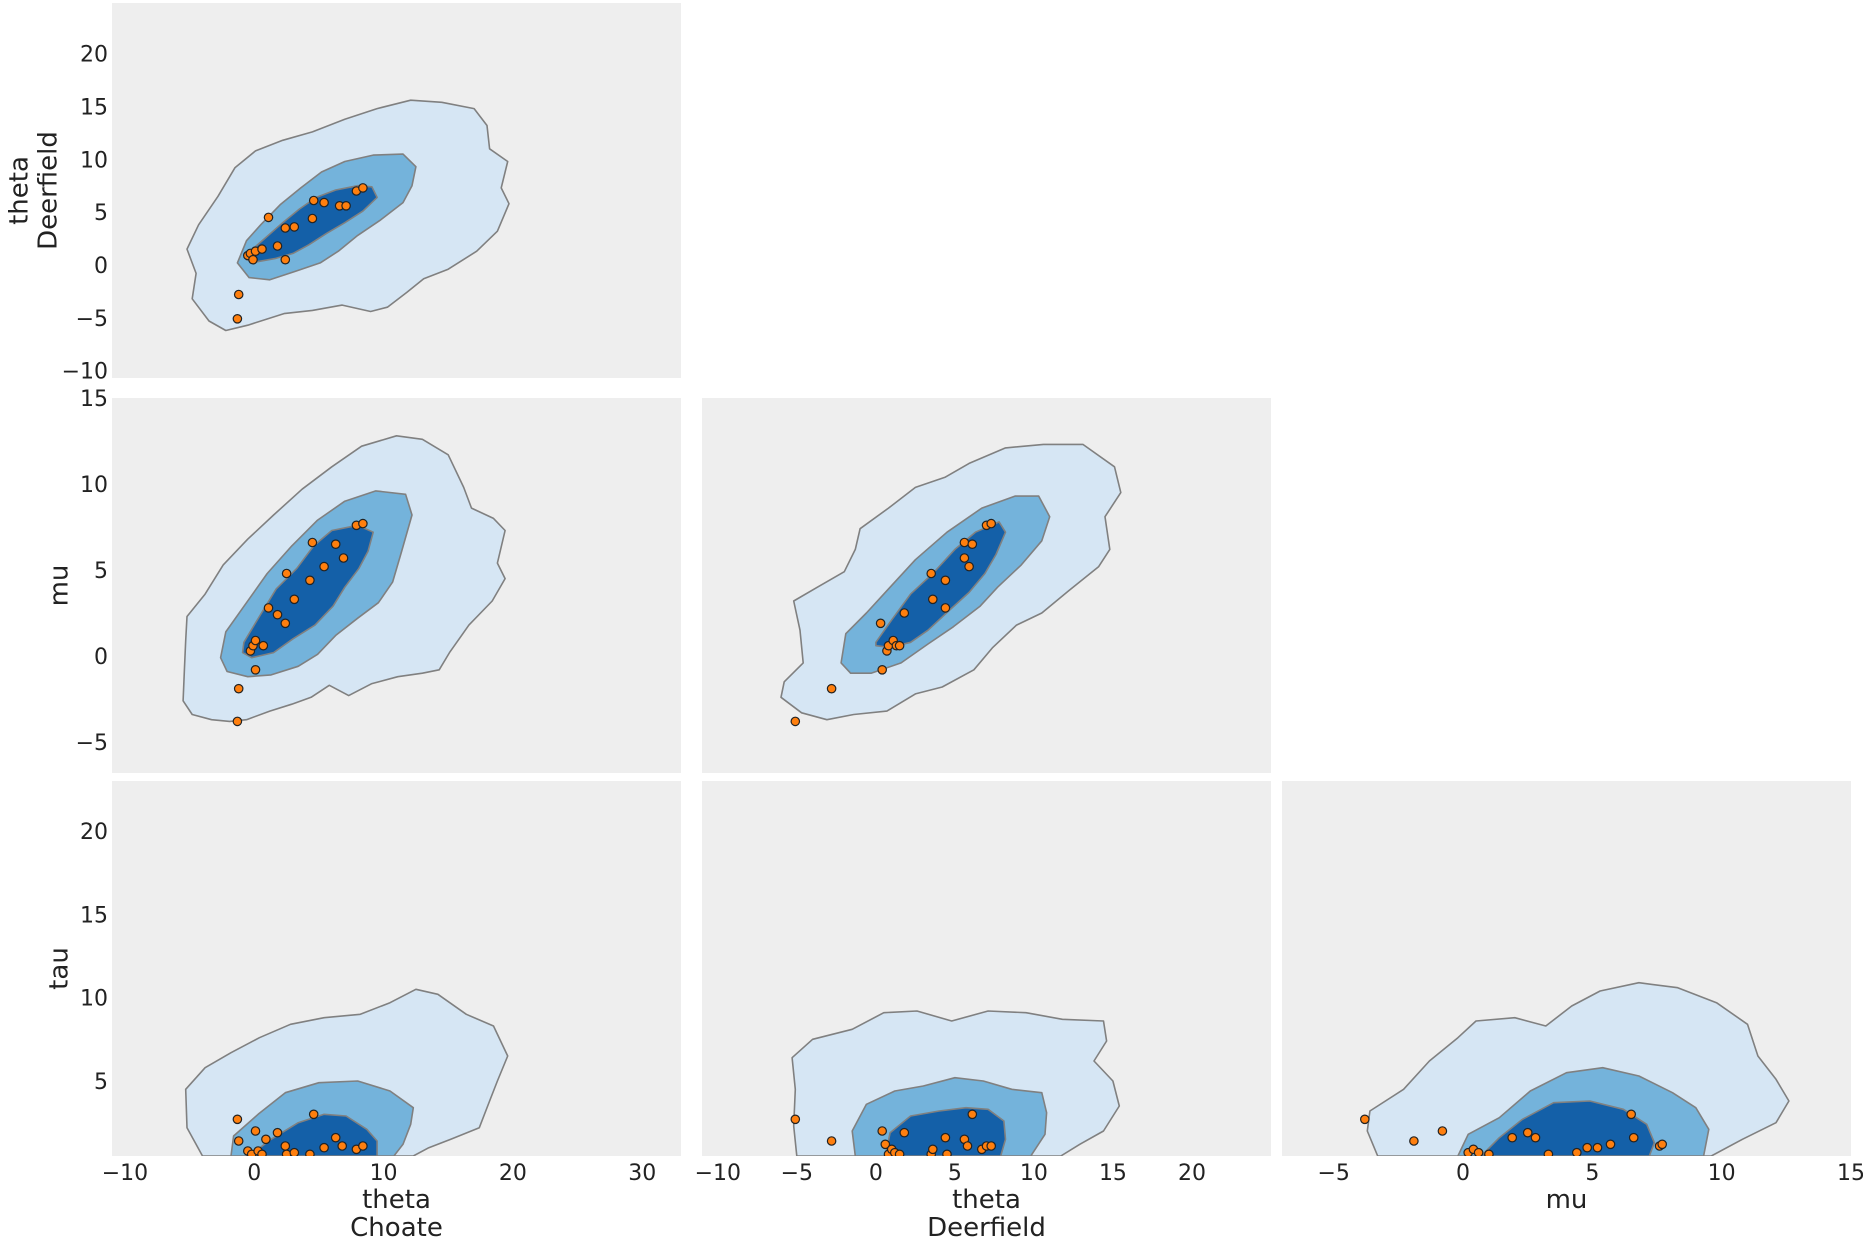 This screenshot has height=1242, width=1863. I want to click on panel-mu-vs-choate: −5 0 5 10 15 mu, so click(363, 580).